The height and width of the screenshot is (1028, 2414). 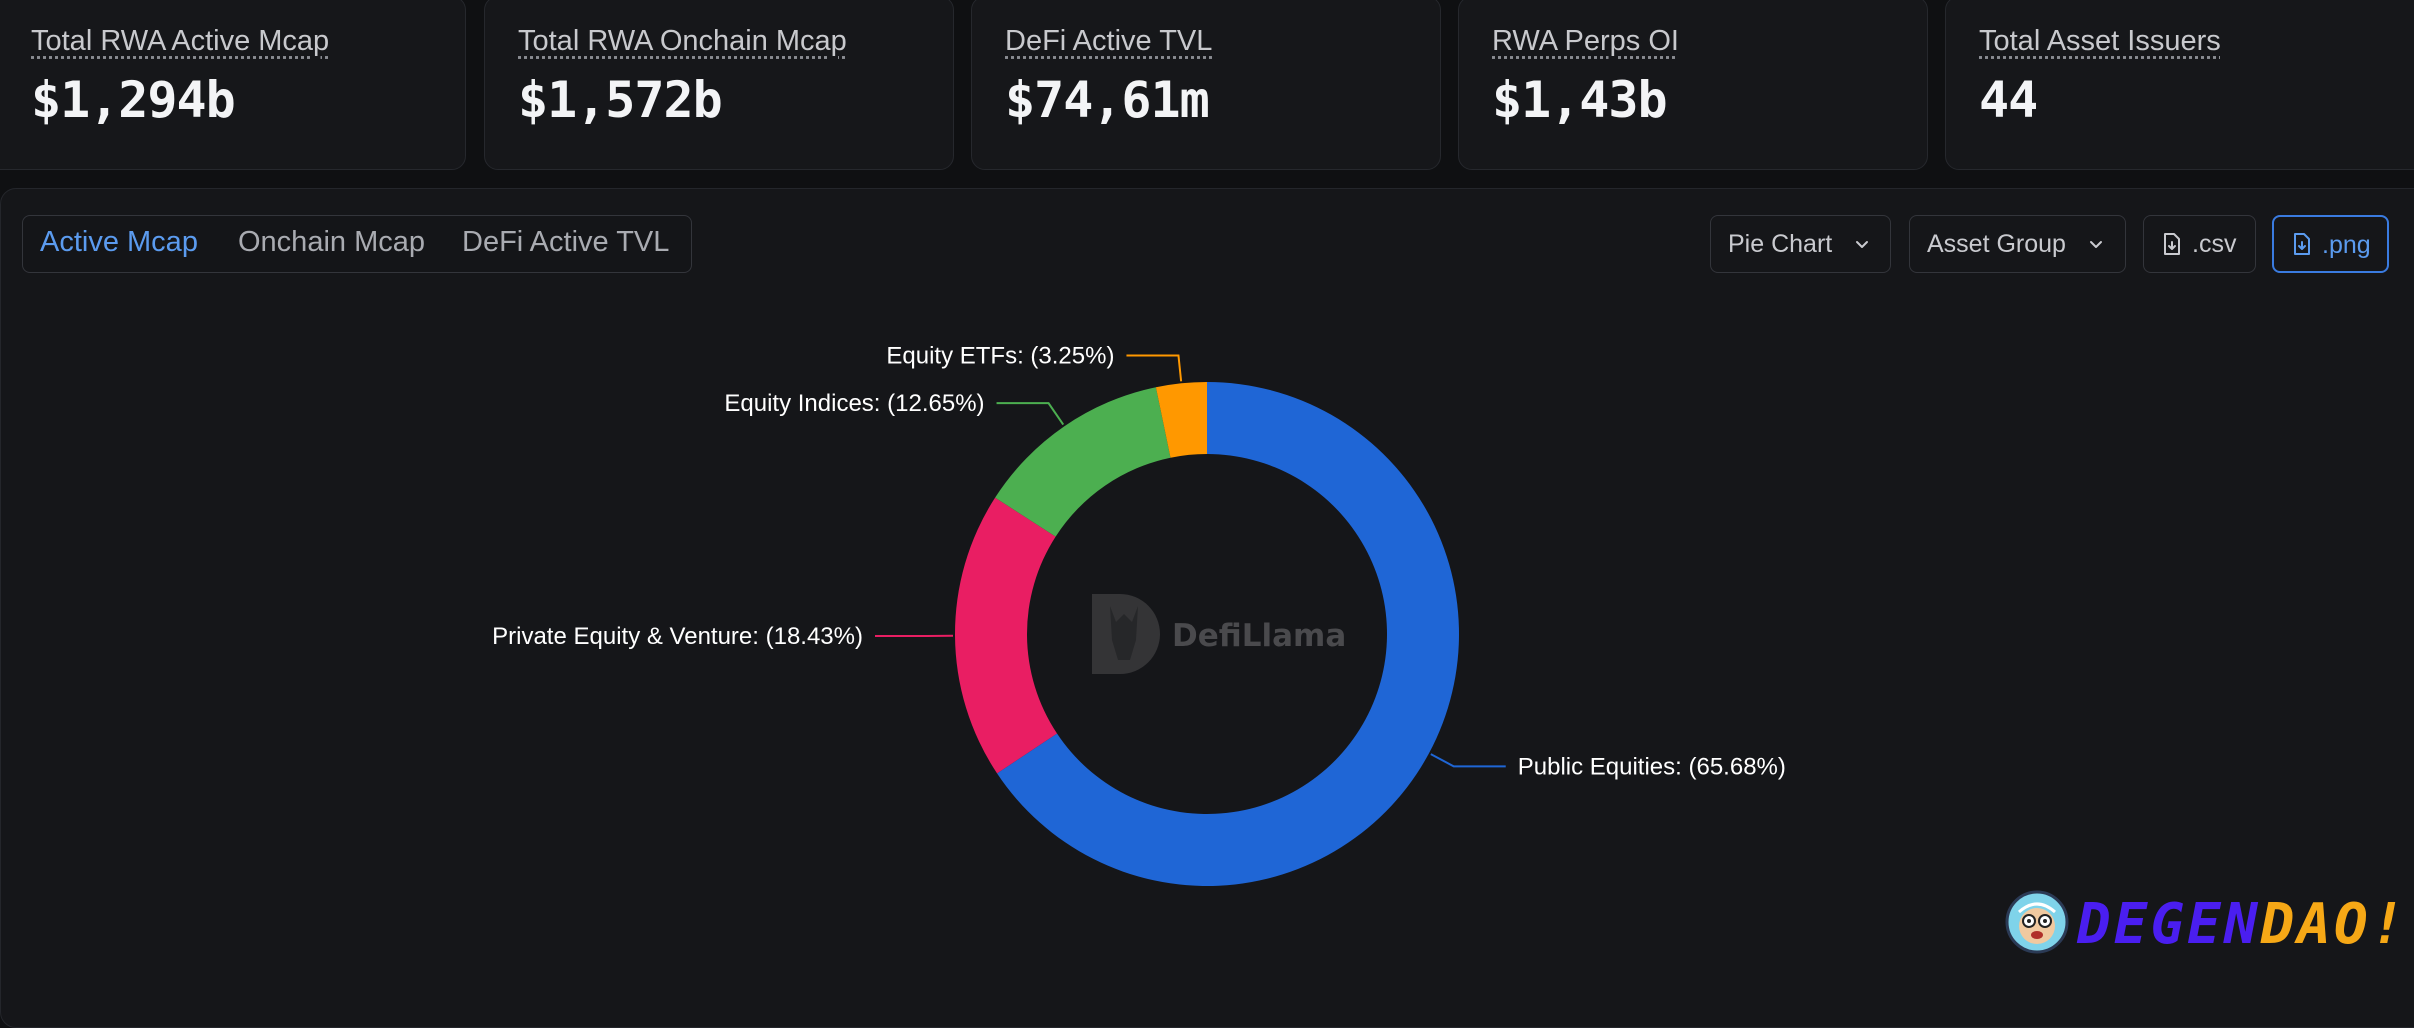 I want to click on pie-slice-equity-indices, so click(x=1082, y=461).